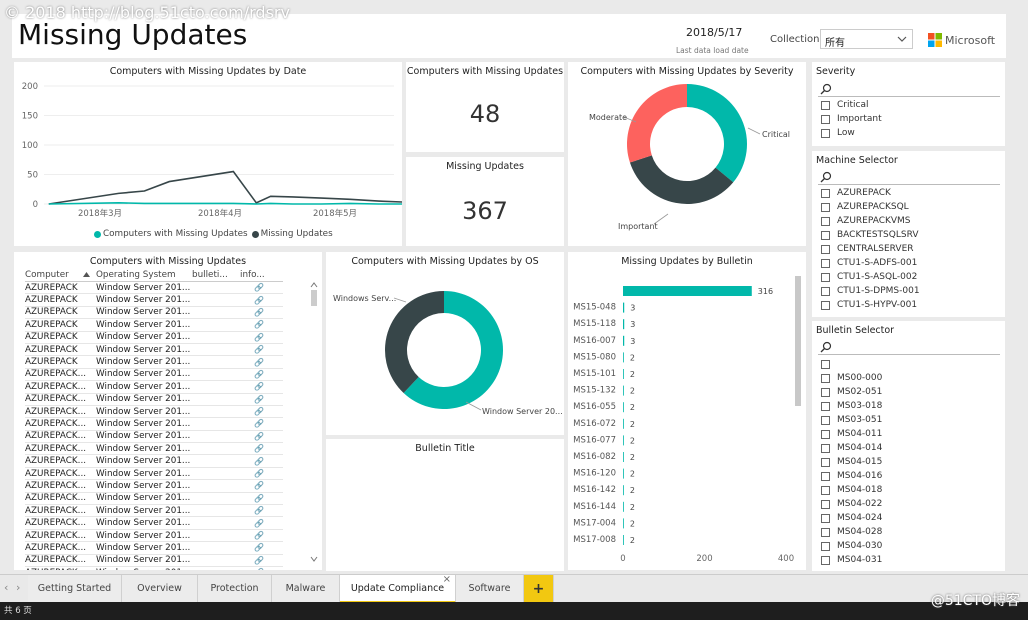  I want to click on os-slice, so click(414, 342).